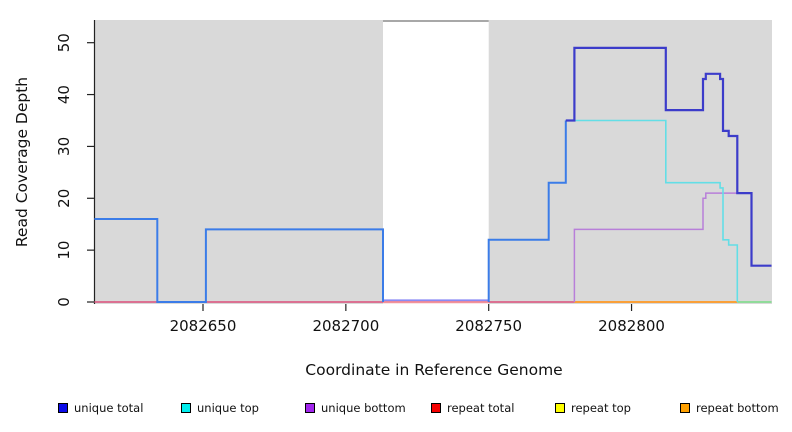 The width and height of the screenshot is (792, 432). What do you see at coordinates (64, 146) in the screenshot?
I see `y-tick-label: 30` at bounding box center [64, 146].